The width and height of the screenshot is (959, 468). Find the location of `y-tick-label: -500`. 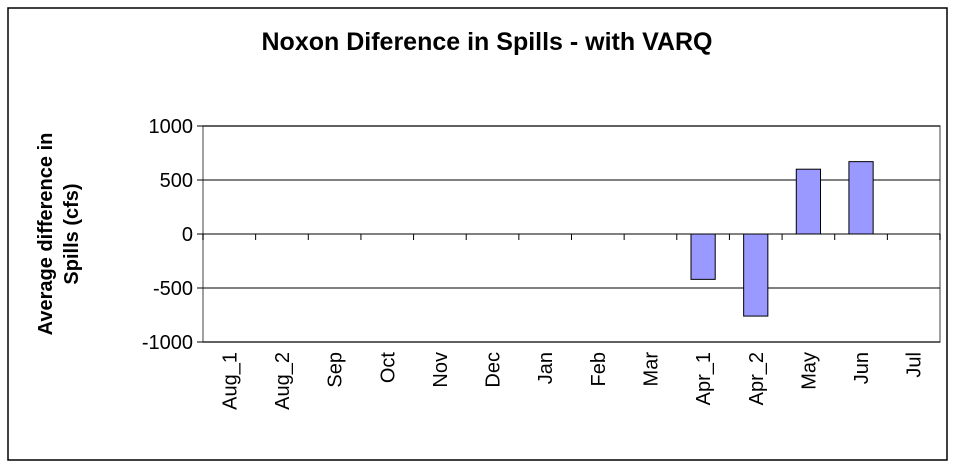

y-tick-label: -500 is located at coordinates (173, 289).